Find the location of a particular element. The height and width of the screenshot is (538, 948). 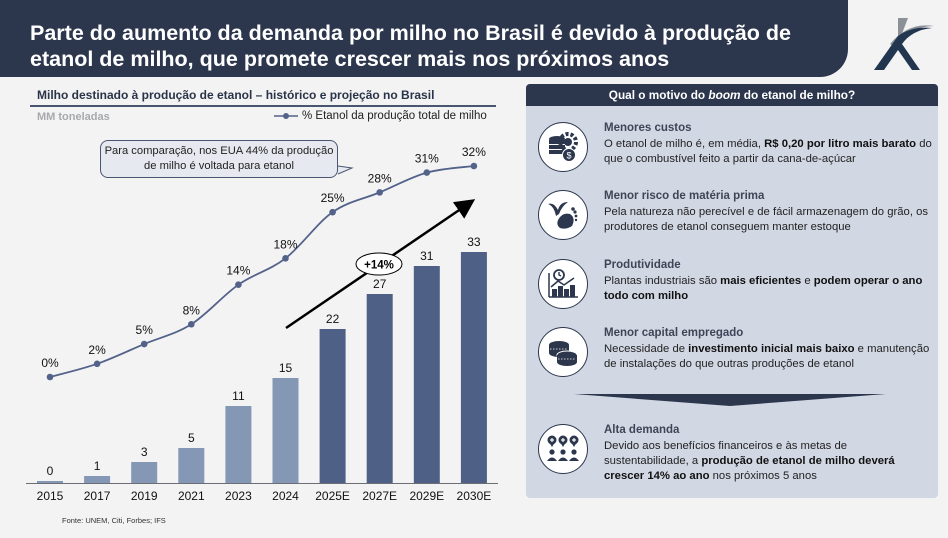

bar-2023 is located at coordinates (238, 444).